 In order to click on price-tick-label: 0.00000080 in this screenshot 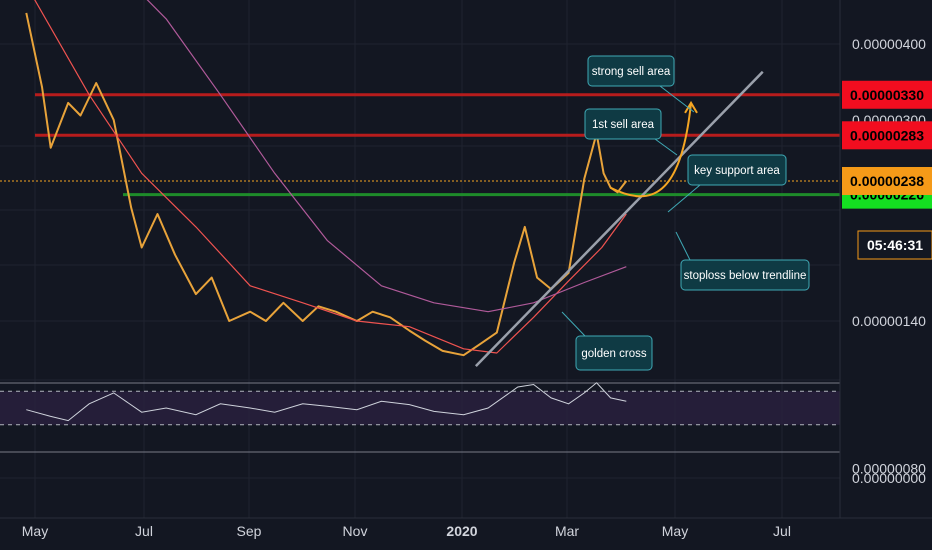, I will do `click(889, 469)`.